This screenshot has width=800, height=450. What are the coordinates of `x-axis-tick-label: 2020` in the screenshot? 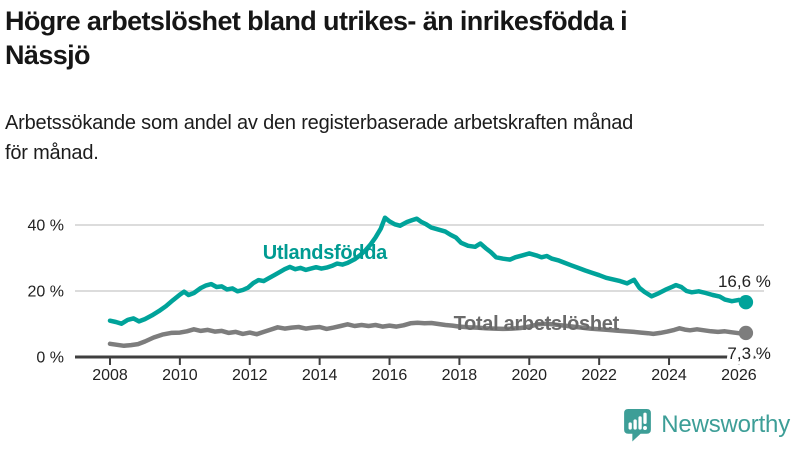 It's located at (529, 375).